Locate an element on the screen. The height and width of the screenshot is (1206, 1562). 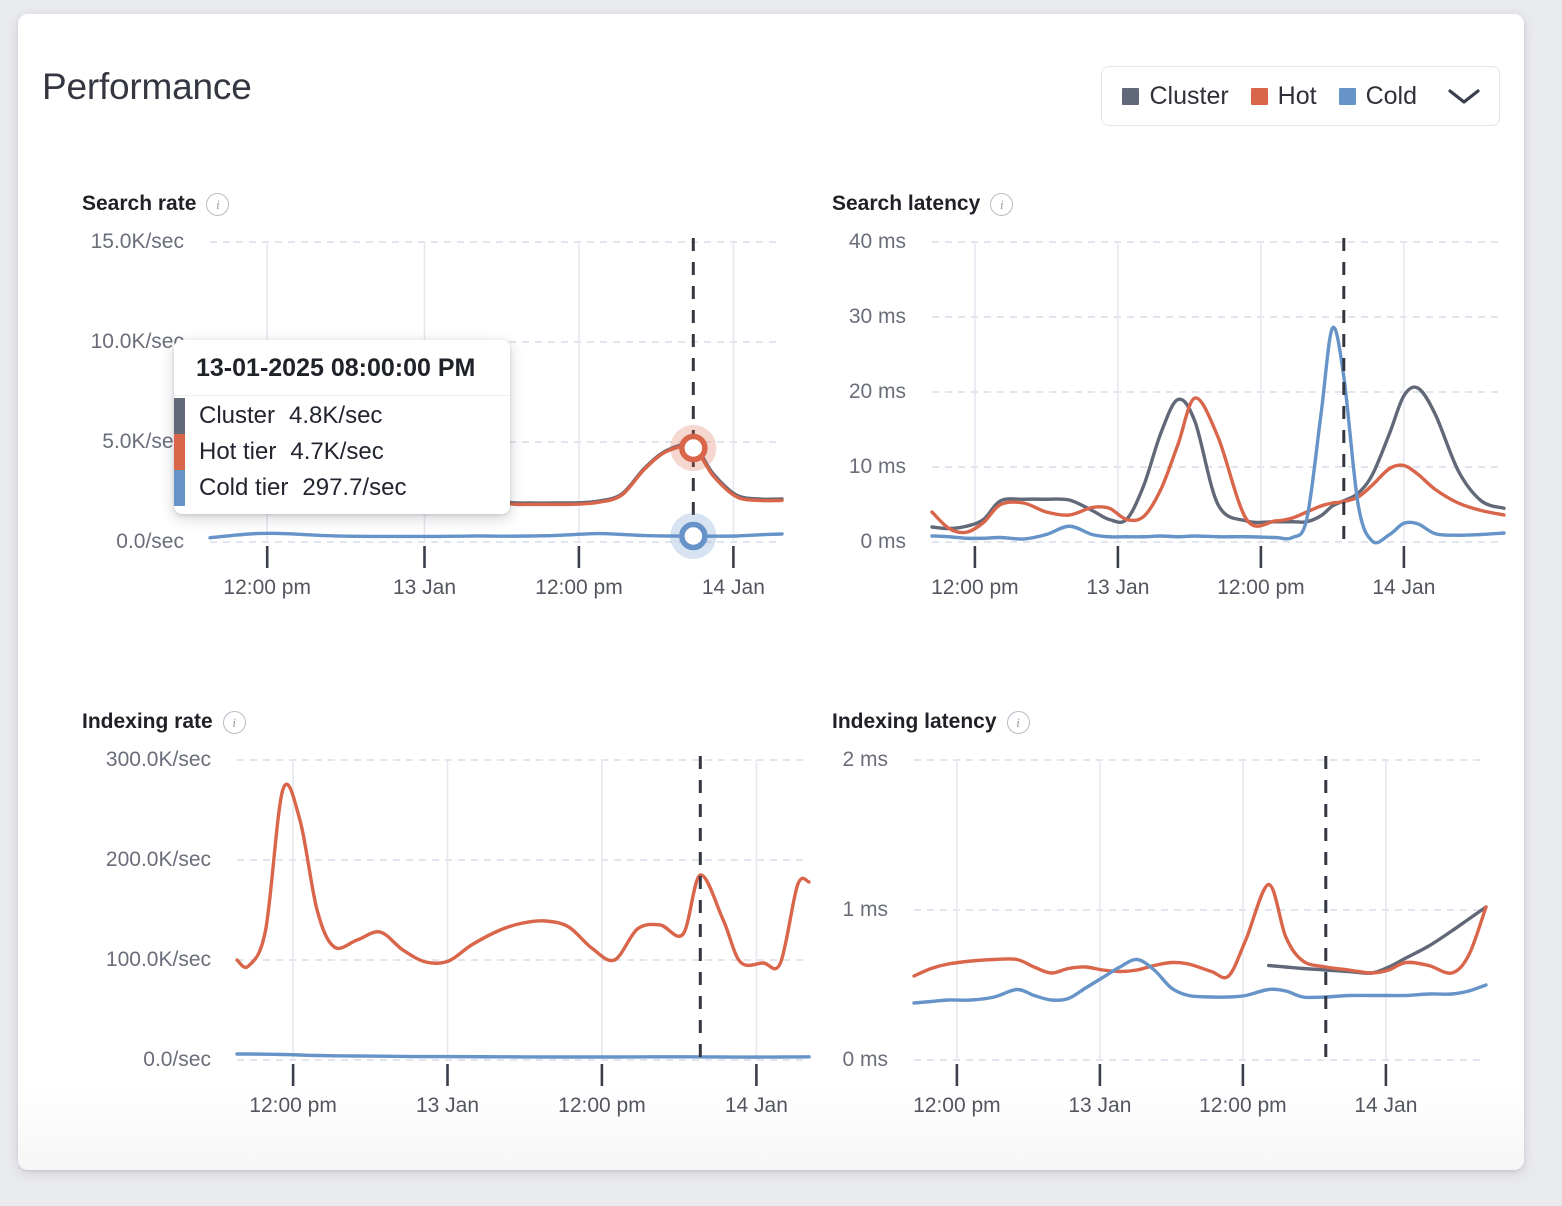
chart-title: Search rate is located at coordinates (139, 203).